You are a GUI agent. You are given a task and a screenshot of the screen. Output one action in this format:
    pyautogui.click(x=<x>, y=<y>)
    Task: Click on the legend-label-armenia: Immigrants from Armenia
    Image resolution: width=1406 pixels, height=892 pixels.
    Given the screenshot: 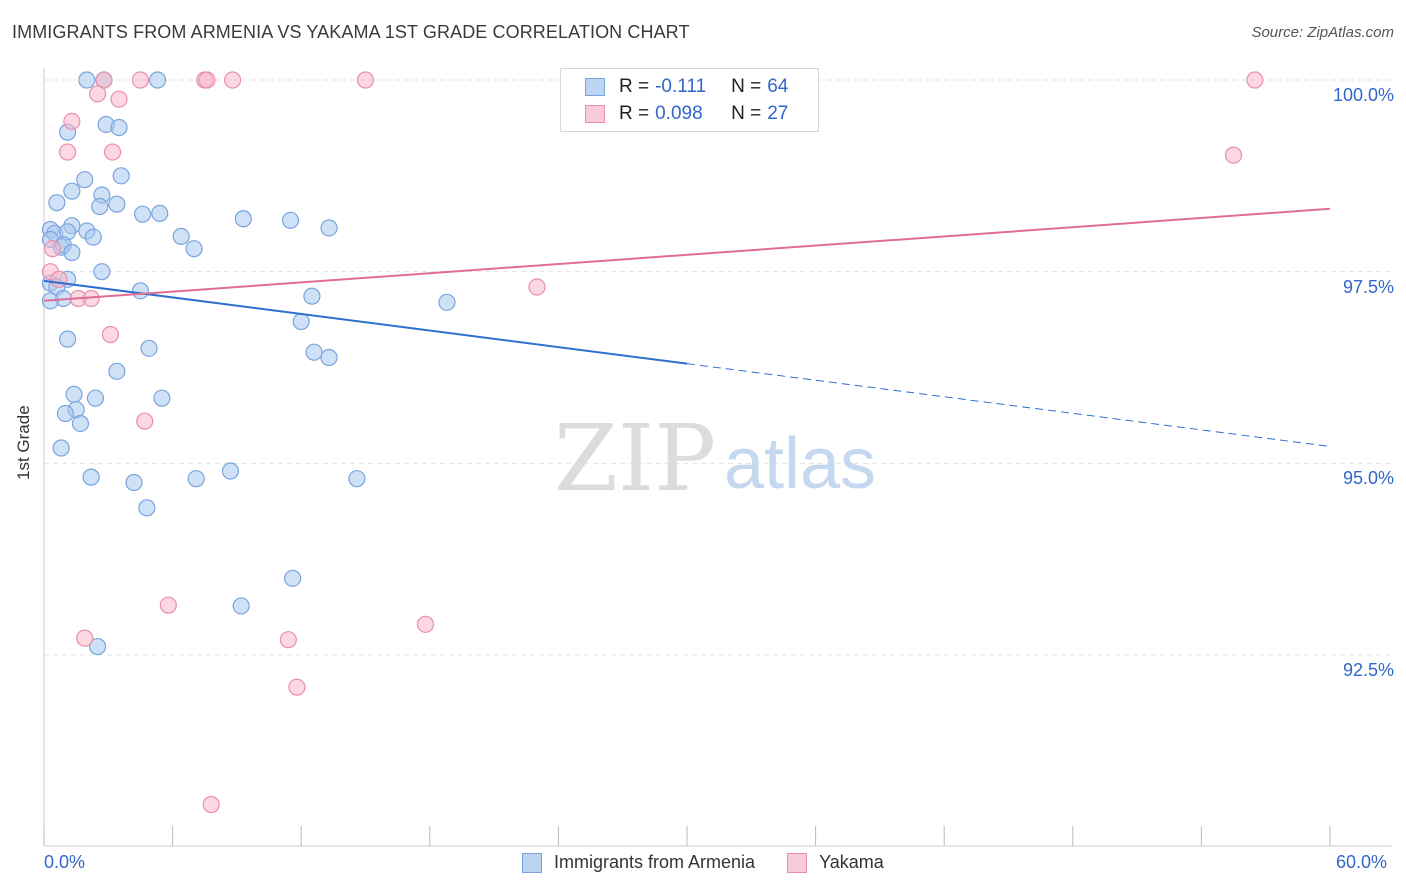 What is the action you would take?
    pyautogui.click(x=655, y=862)
    